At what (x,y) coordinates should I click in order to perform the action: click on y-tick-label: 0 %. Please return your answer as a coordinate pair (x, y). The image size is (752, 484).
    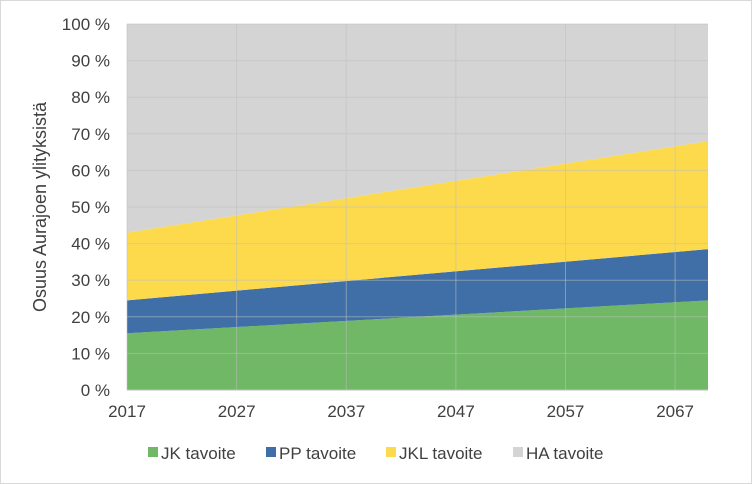
    Looking at the image, I should click on (95, 390).